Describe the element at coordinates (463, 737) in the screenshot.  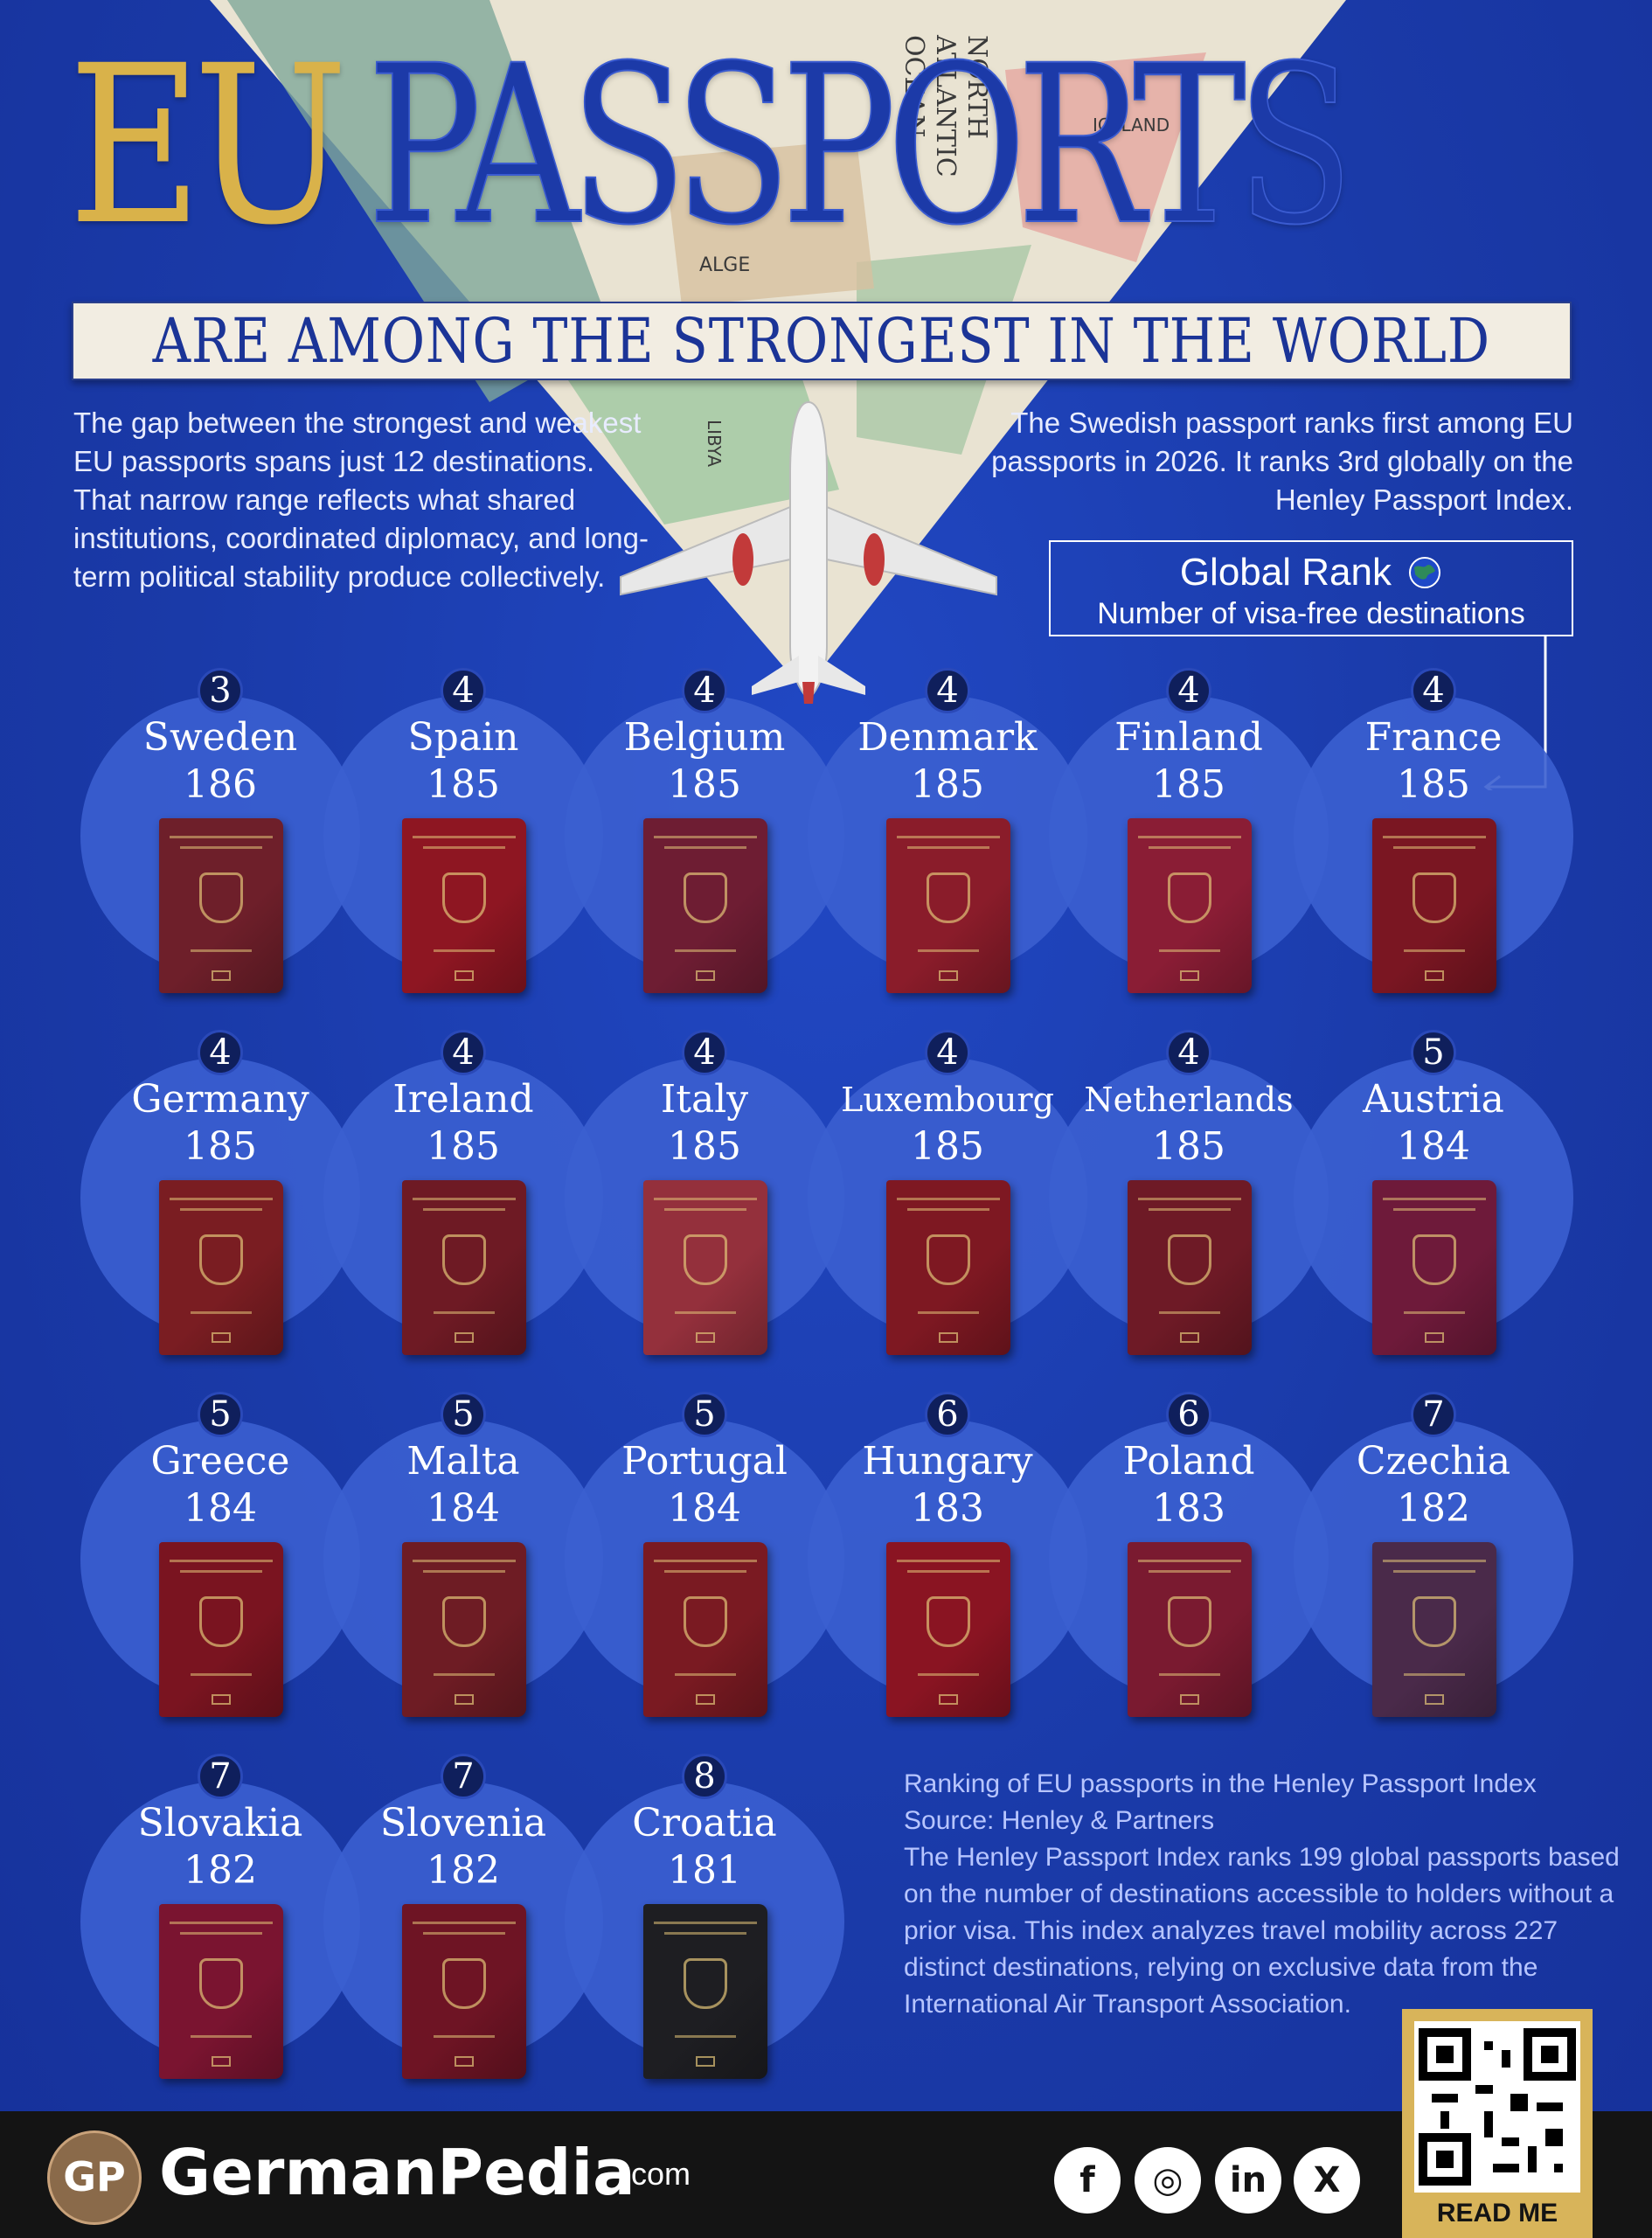
I see `country-name: Spain` at that location.